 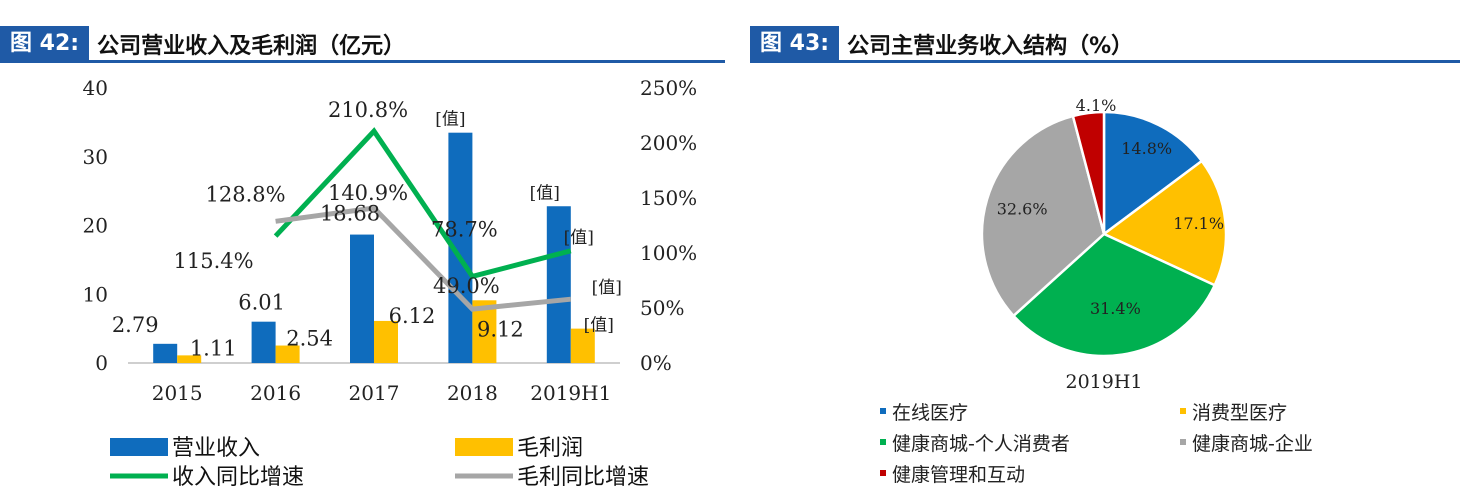 What do you see at coordinates (981, 444) in the screenshot?
I see `legend-label: 健康商城-个人消费者` at bounding box center [981, 444].